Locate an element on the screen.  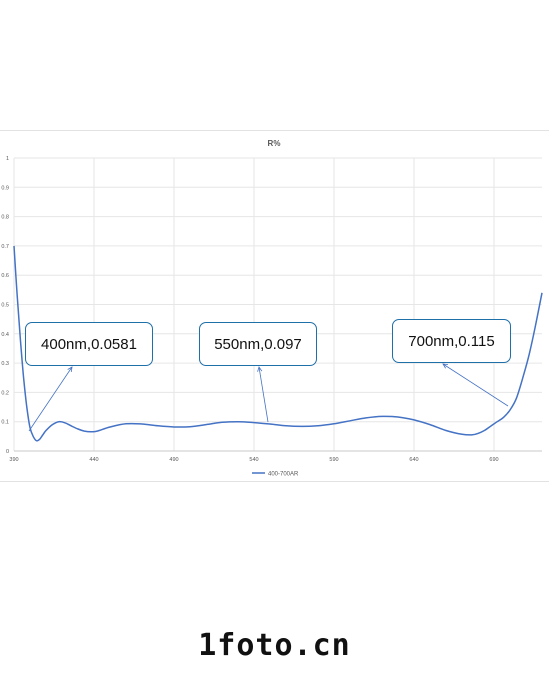
chart-title: R% is located at coordinates (274, 143).